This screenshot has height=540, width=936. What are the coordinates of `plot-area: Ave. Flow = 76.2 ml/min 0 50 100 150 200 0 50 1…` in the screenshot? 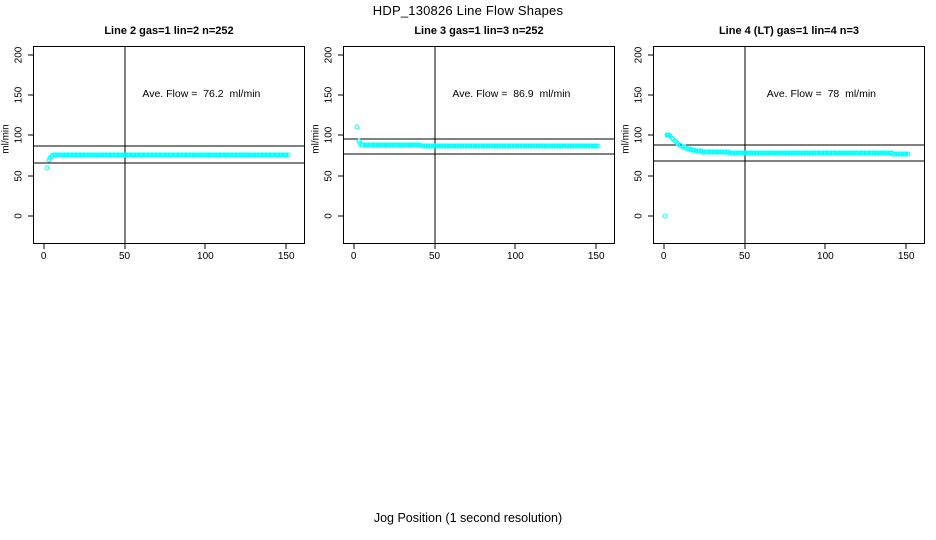 It's located at (159, 154).